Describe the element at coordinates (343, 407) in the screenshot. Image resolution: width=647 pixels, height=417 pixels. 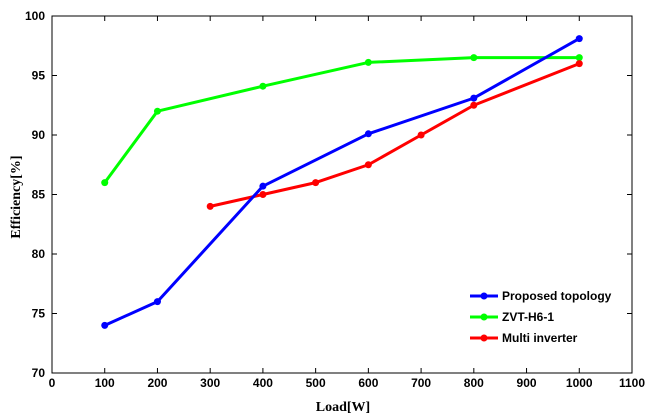
I see `x-axis-title: Load[W]` at that location.